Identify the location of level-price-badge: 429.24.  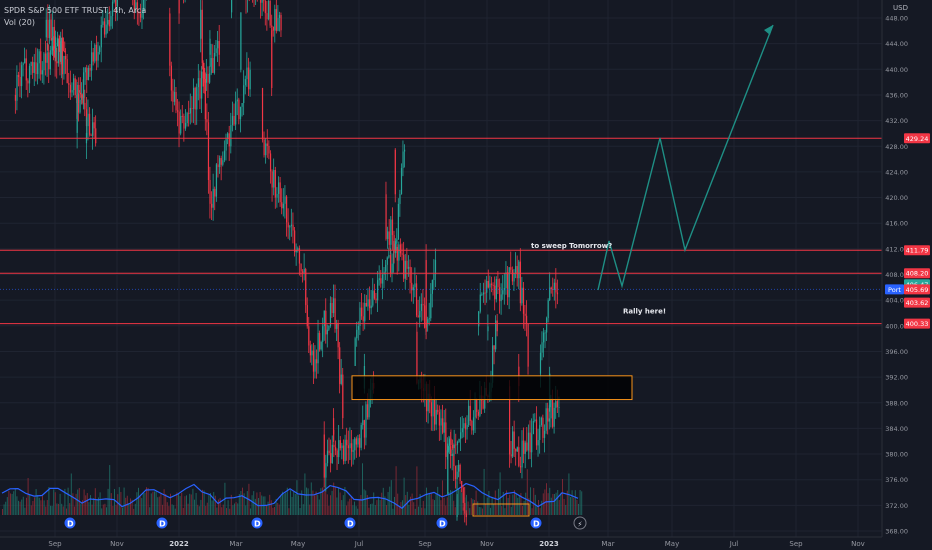
(917, 139).